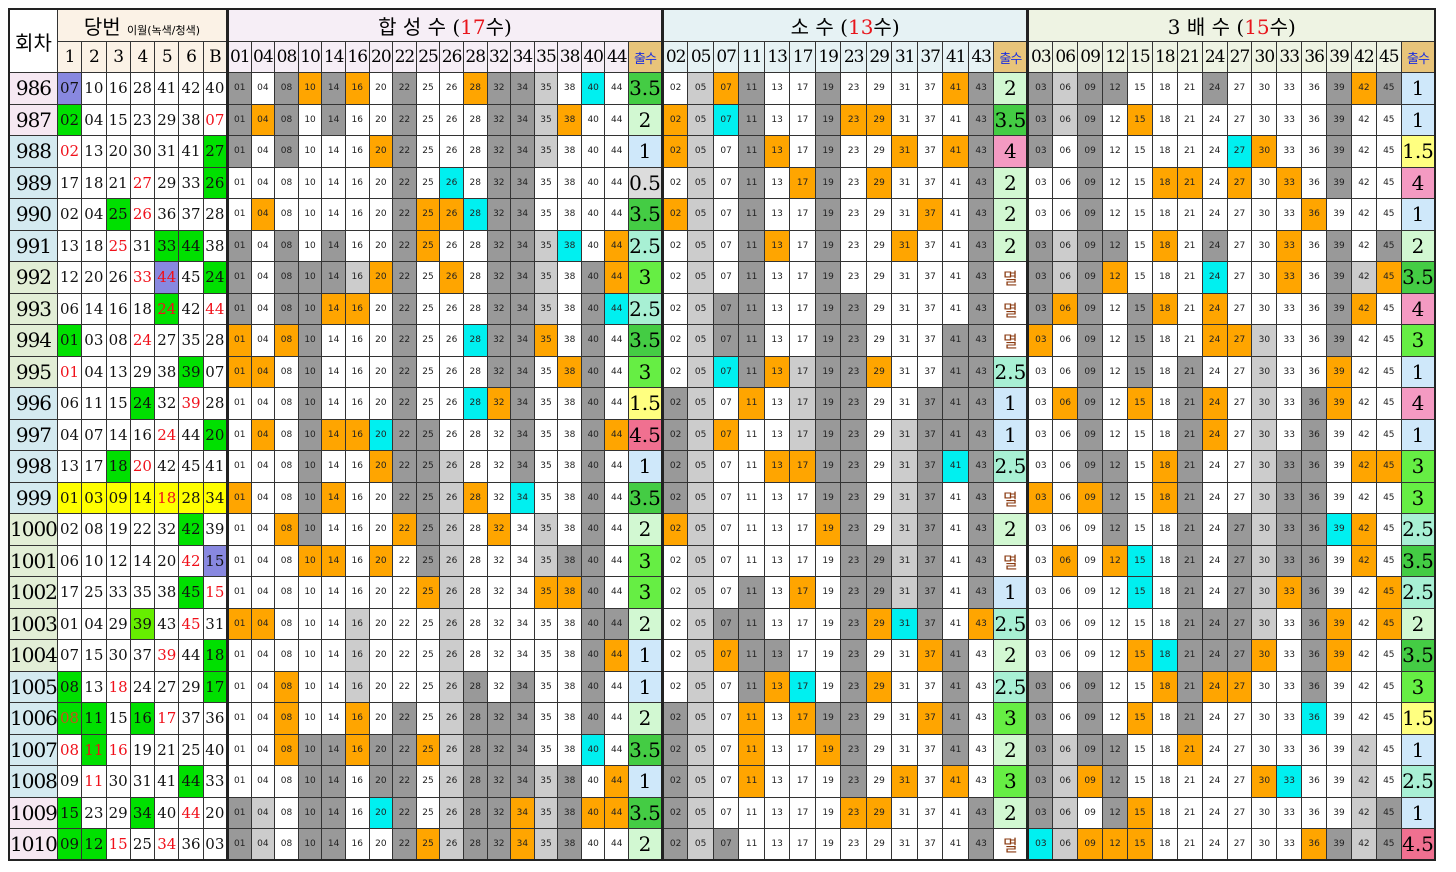 The width and height of the screenshot is (1456, 872). Describe the element at coordinates (69, 245) in the screenshot. I see `drawn-number: 13` at that location.